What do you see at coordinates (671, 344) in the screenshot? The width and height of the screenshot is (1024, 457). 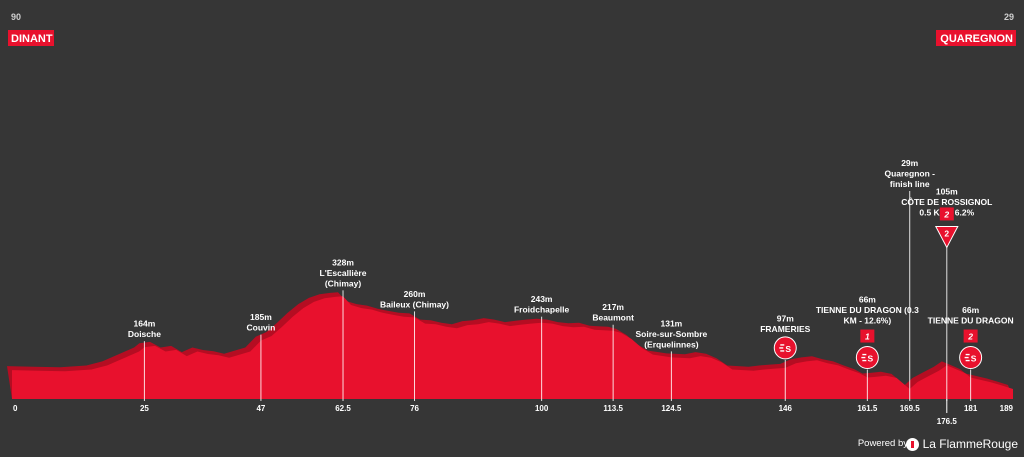 I see `waypoint-label: (Erquelinnes)` at bounding box center [671, 344].